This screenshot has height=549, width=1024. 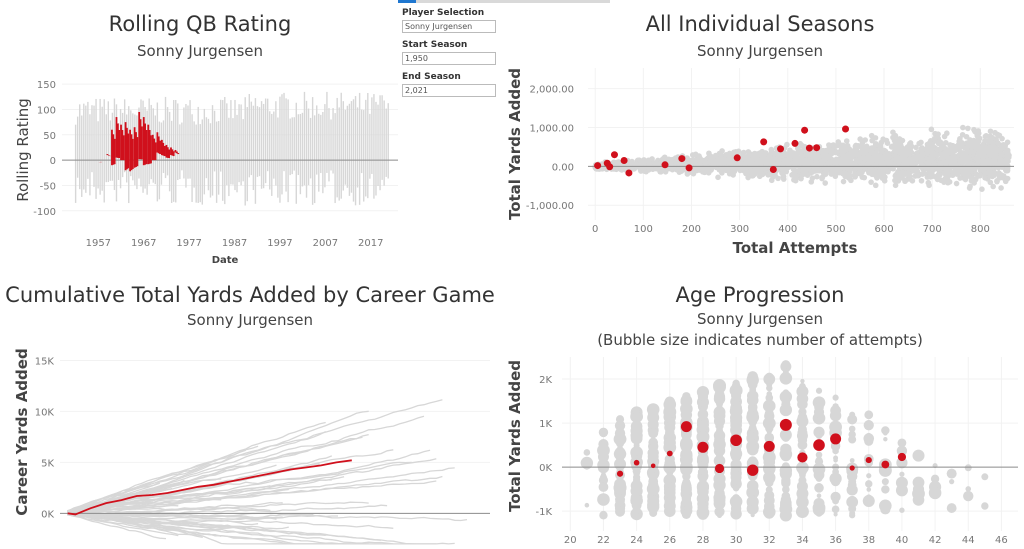 What do you see at coordinates (980, 229) in the screenshot?
I see `seasons-xtick-label: 800` at bounding box center [980, 229].